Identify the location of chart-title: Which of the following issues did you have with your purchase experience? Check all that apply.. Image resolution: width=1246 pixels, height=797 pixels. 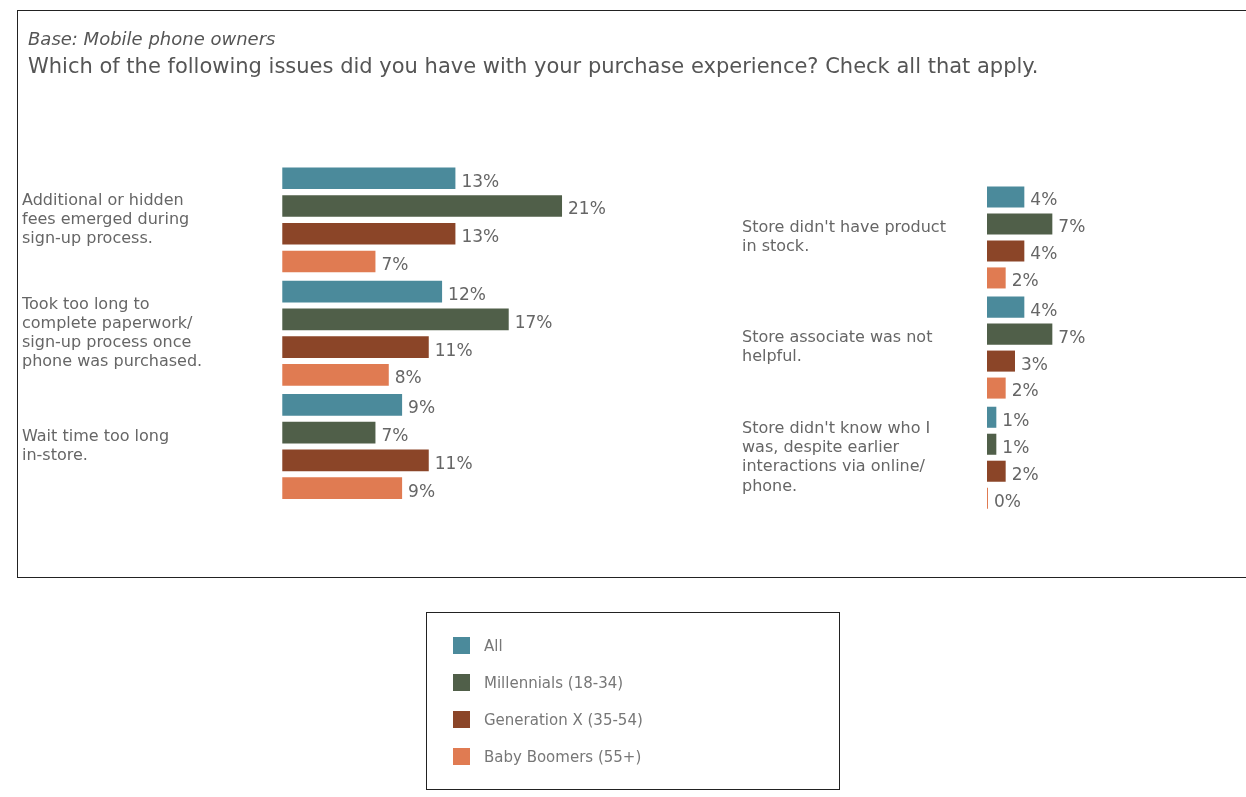
(533, 66).